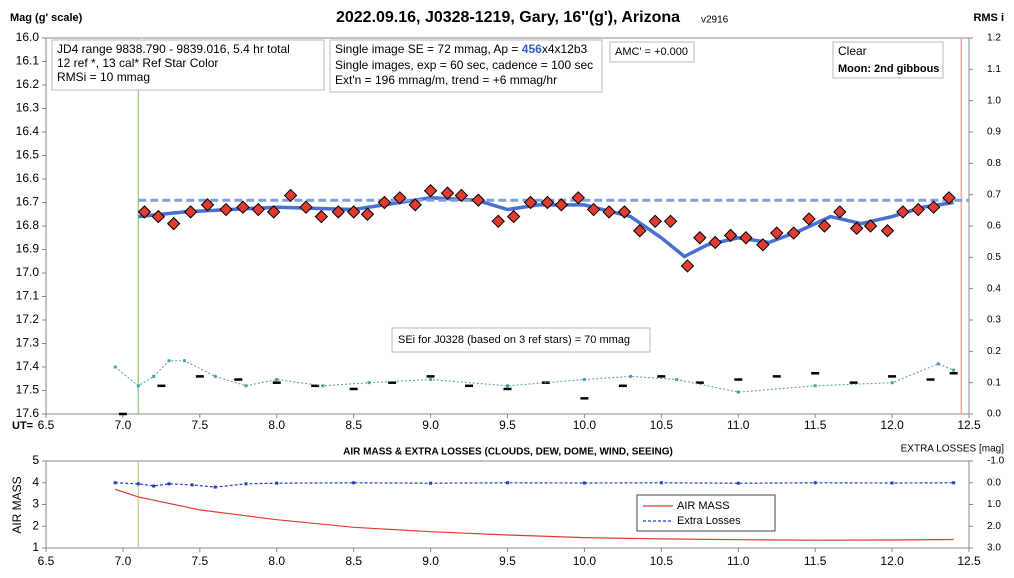  Describe the element at coordinates (534, 376) in the screenshot. I see `series-line` at that location.